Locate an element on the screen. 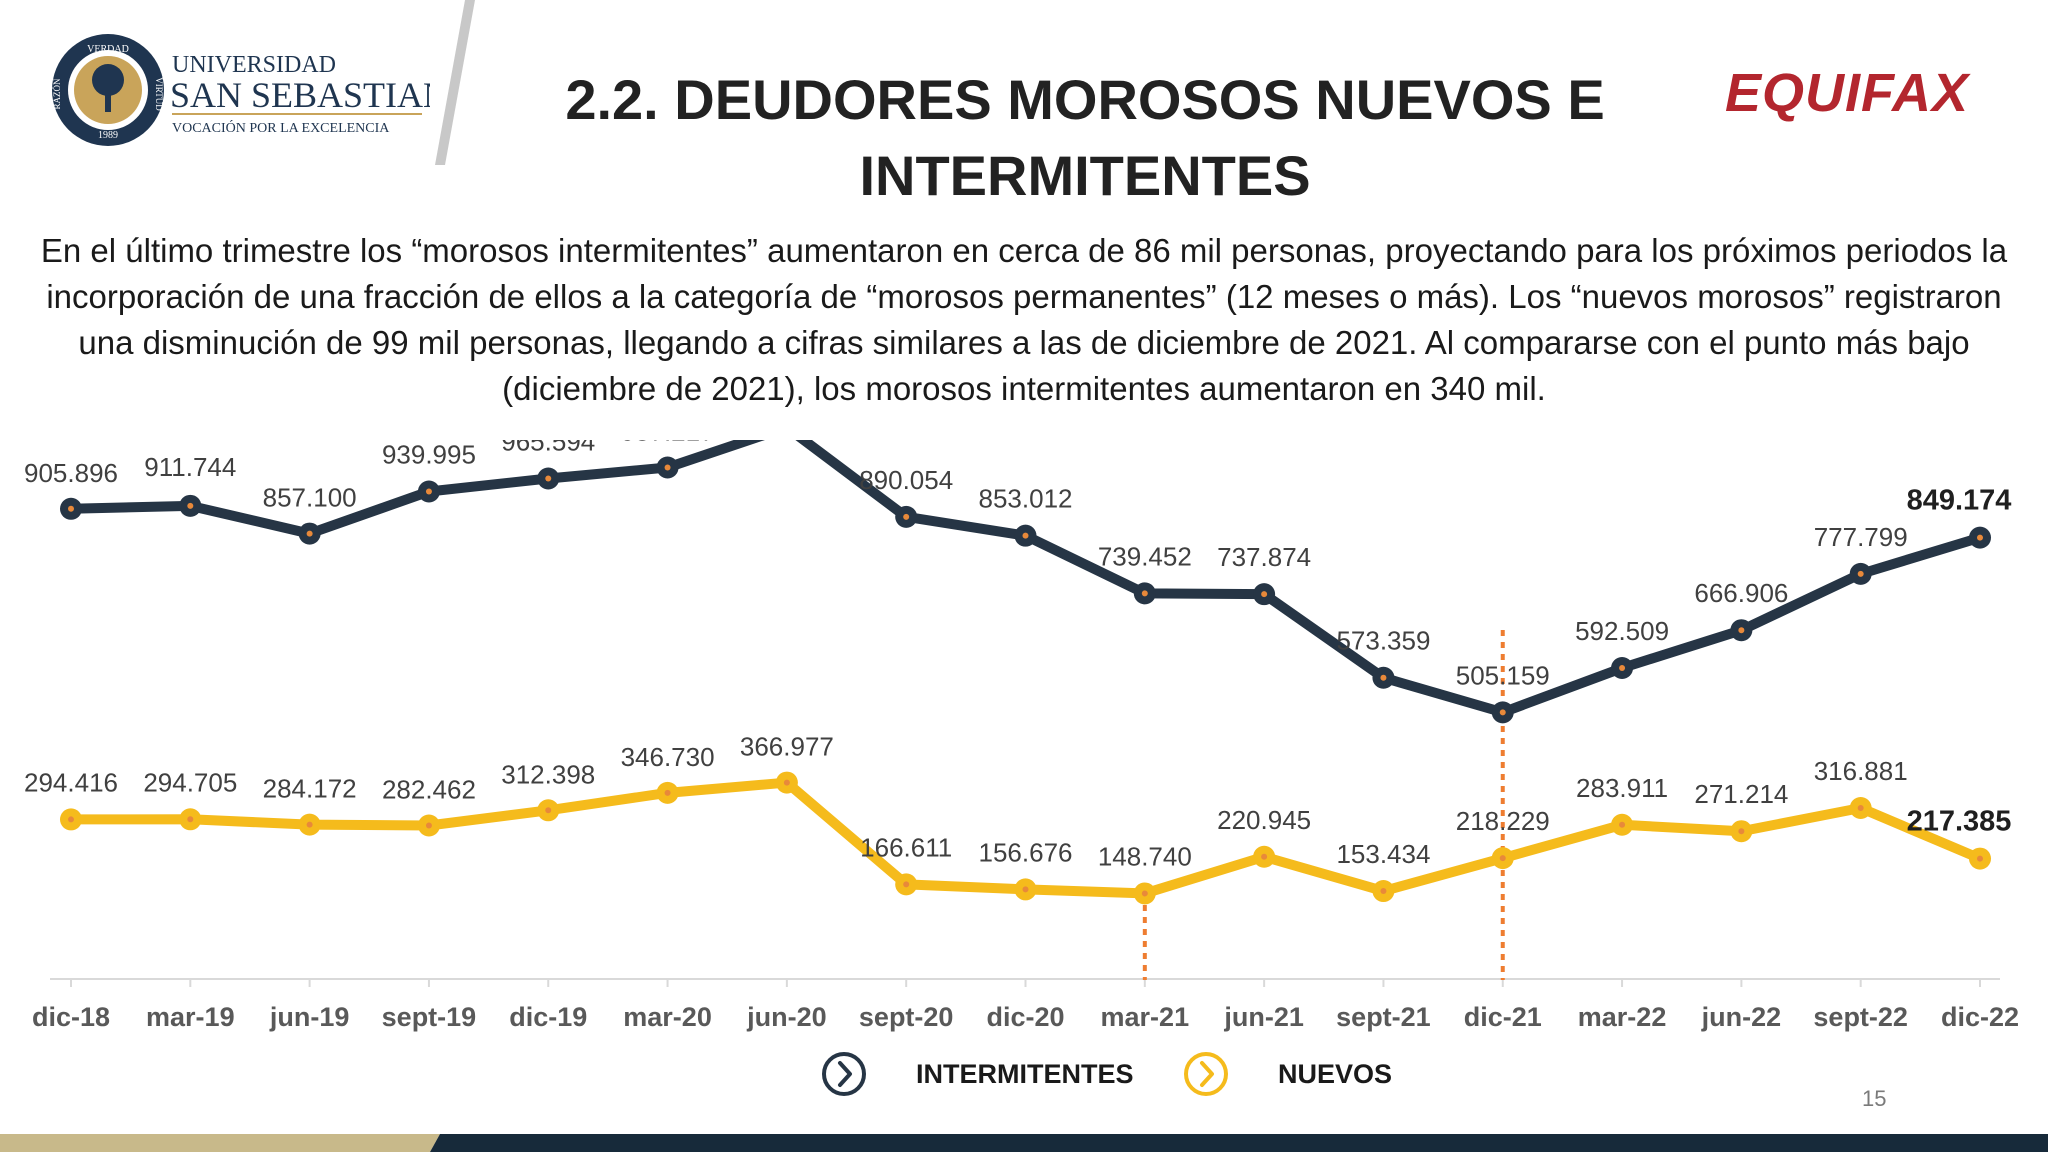 This screenshot has width=2048, height=1152. x-tick-label: dic-21 is located at coordinates (1503, 1017).